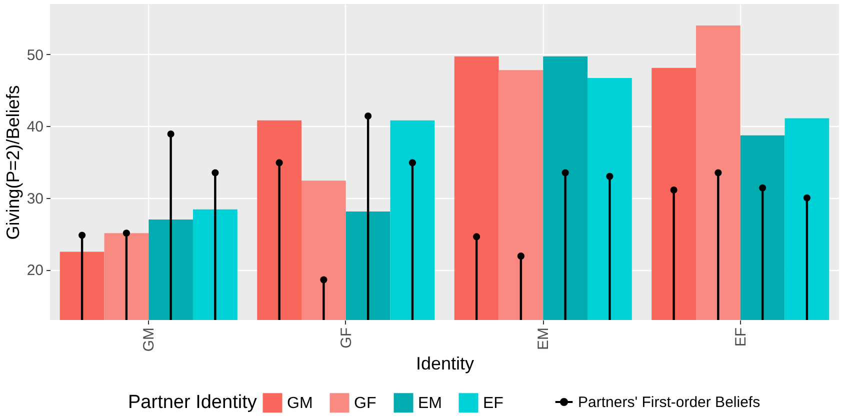 The width and height of the screenshot is (845, 419). Describe the element at coordinates (346, 338) in the screenshot. I see `x-tick-label: GF` at that location.